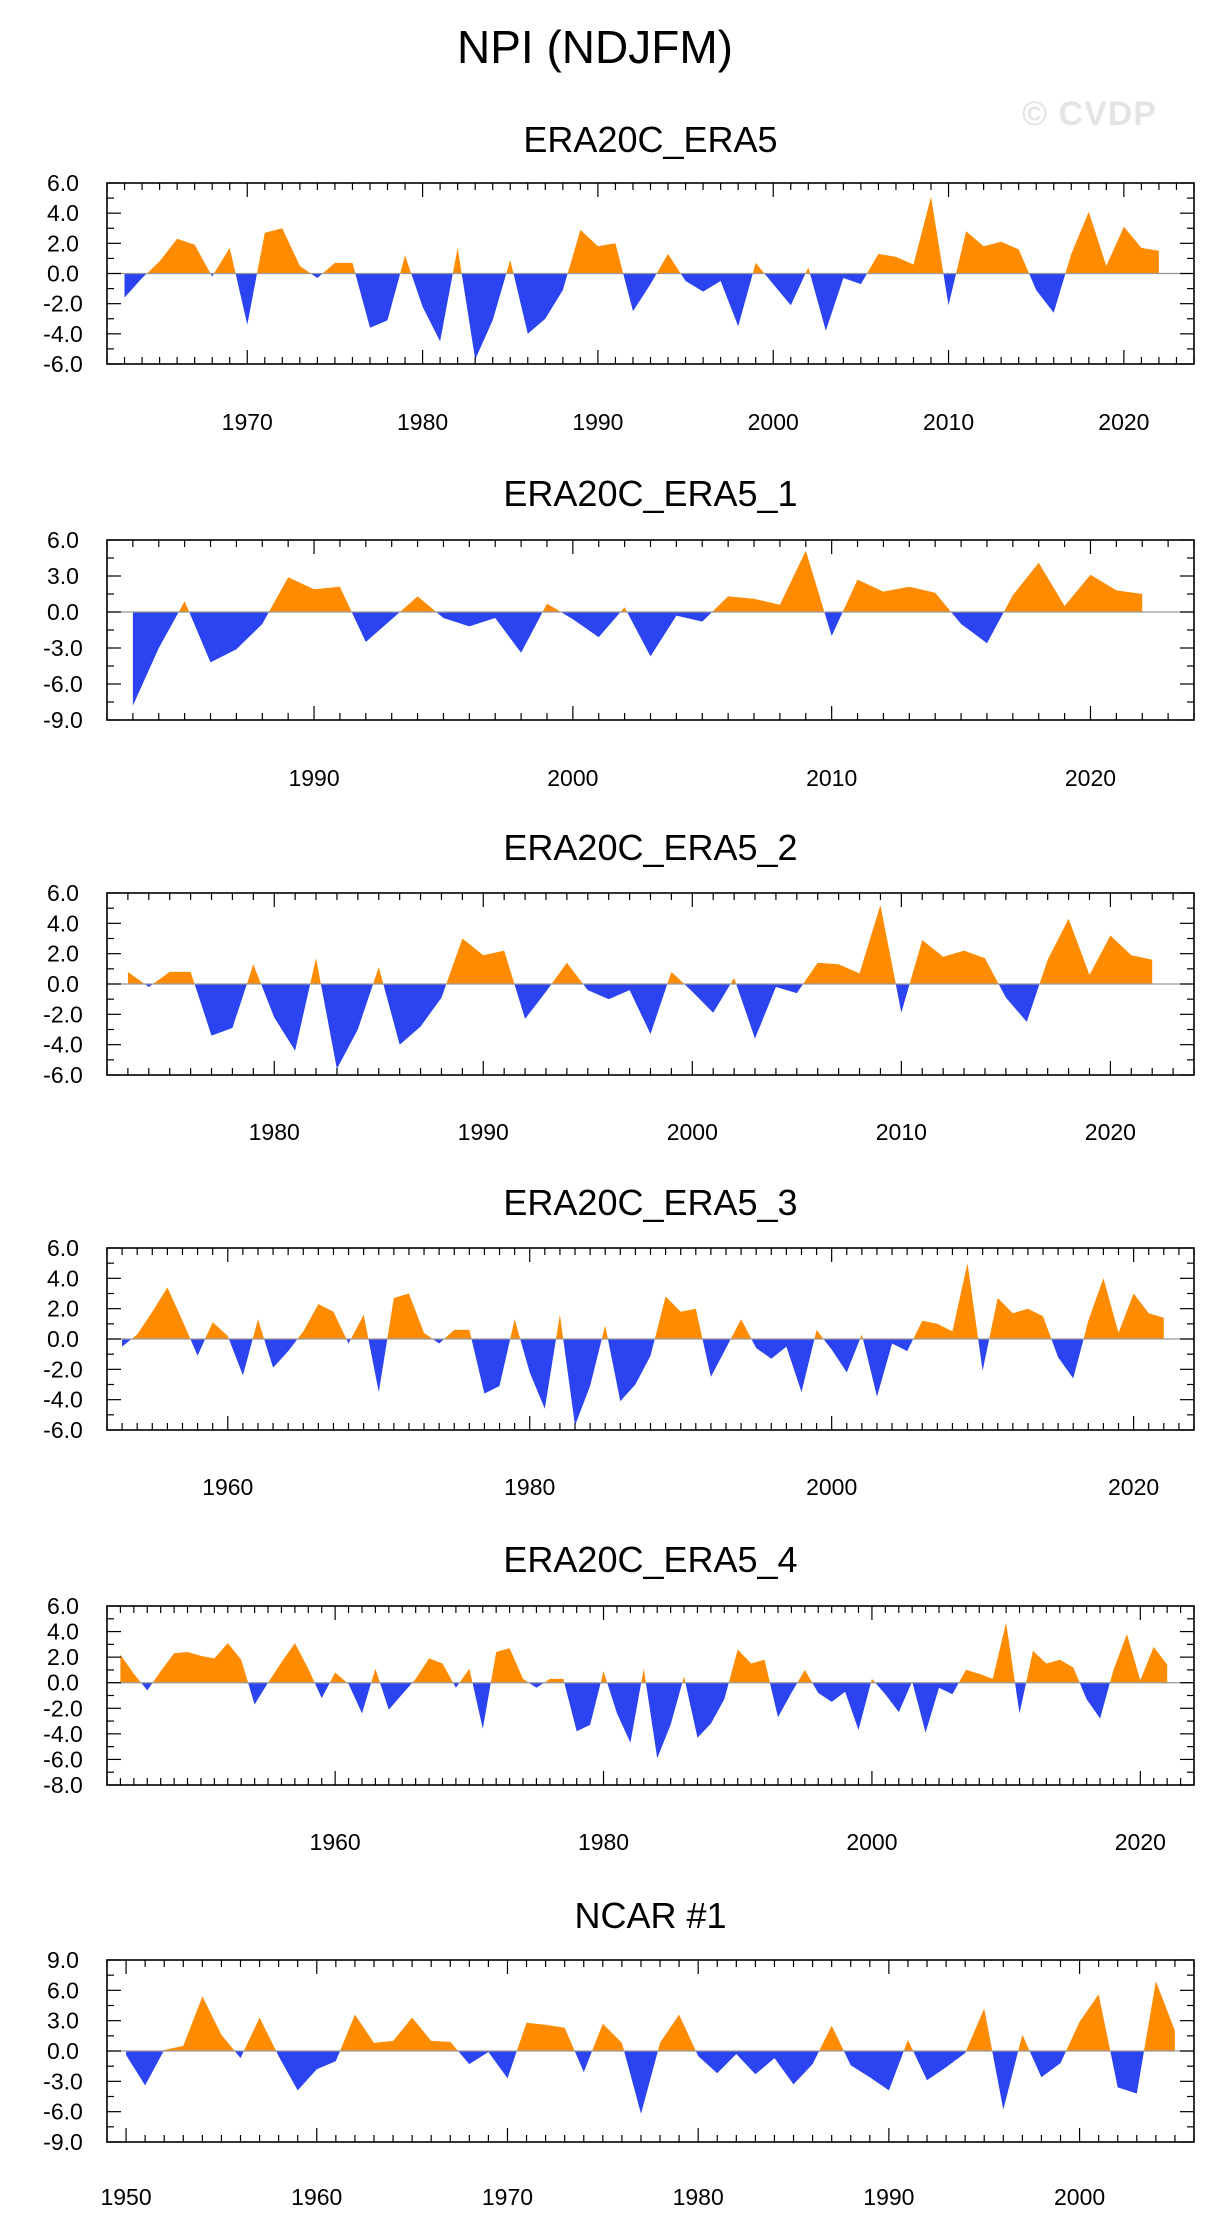 This screenshot has height=2229, width=1228. What do you see at coordinates (63, 334) in the screenshot?
I see `y-tick-label: -4.0` at bounding box center [63, 334].